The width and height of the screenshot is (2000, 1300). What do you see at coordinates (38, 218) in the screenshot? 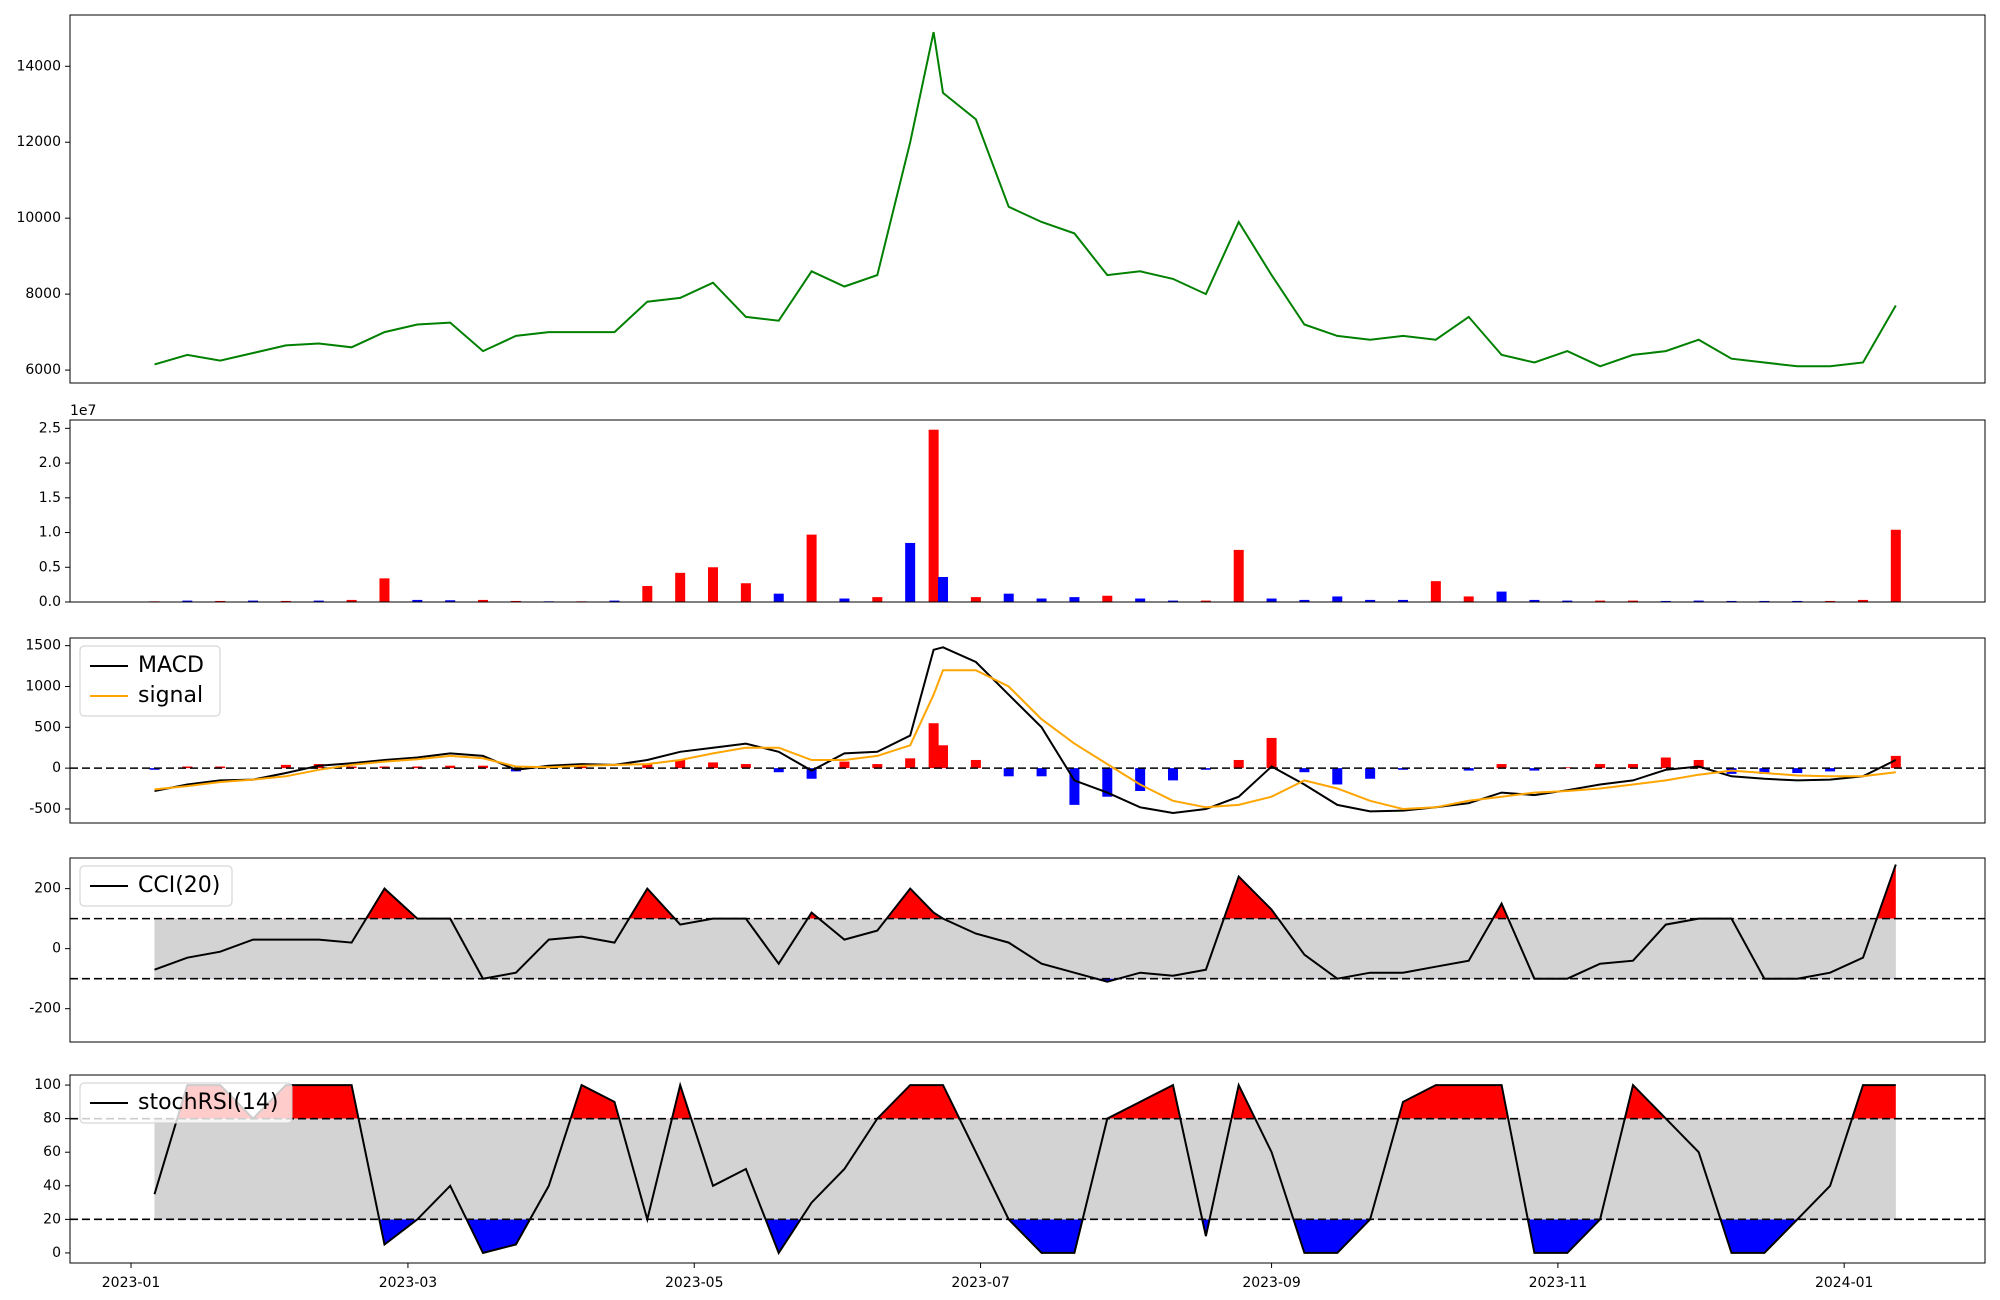
I see `y-tick-label: 10000` at bounding box center [38, 218].